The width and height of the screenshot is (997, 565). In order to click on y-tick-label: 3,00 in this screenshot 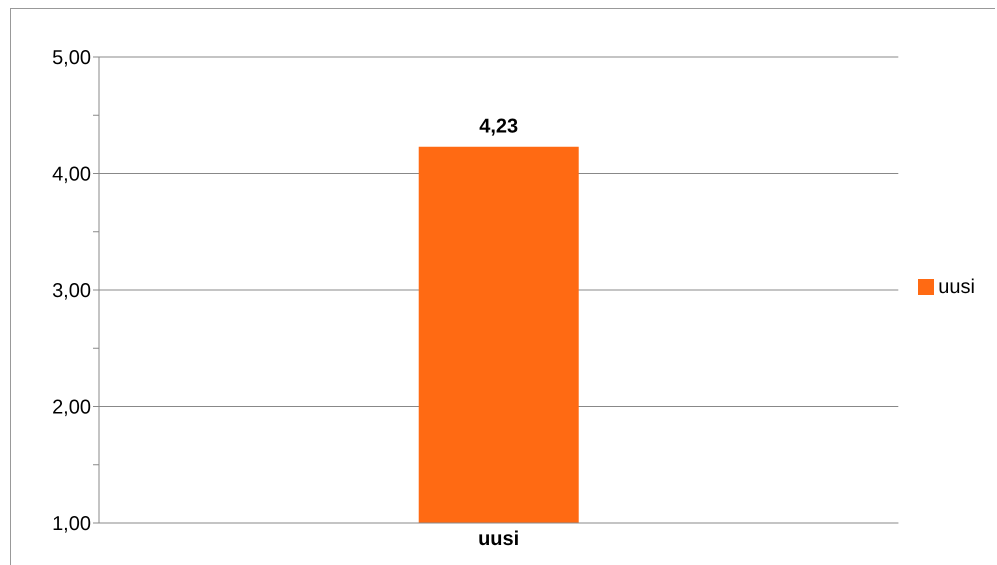, I will do `click(71, 291)`.